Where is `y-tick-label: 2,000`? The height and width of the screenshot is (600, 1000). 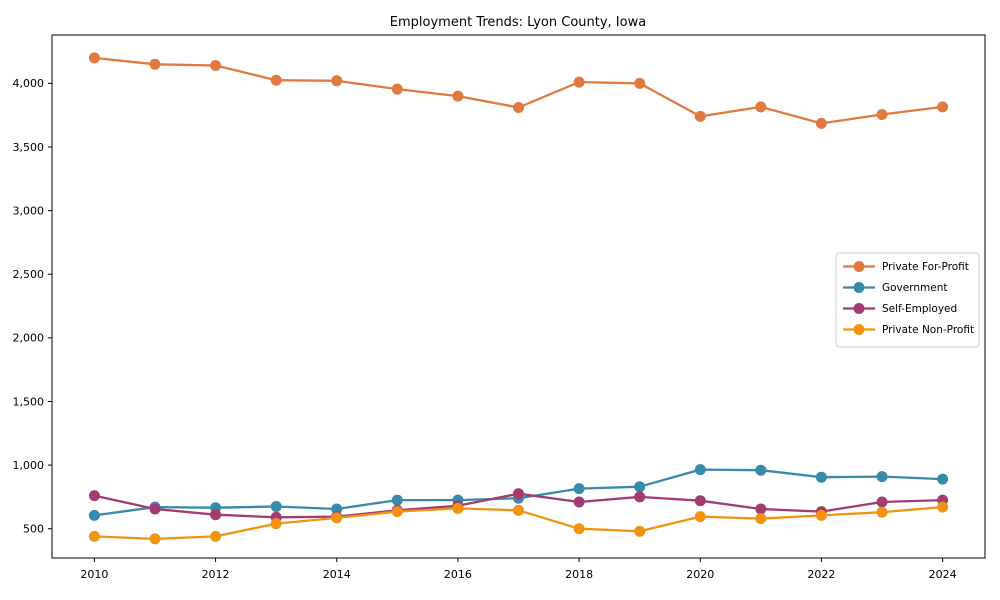
y-tick-label: 2,000 is located at coordinates (29, 338).